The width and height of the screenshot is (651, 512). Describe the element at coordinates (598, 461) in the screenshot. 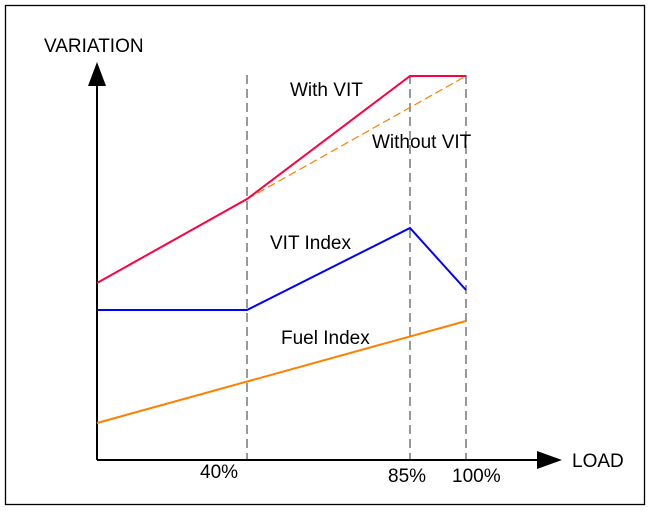

I see `x-axis-label: LOAD` at that location.